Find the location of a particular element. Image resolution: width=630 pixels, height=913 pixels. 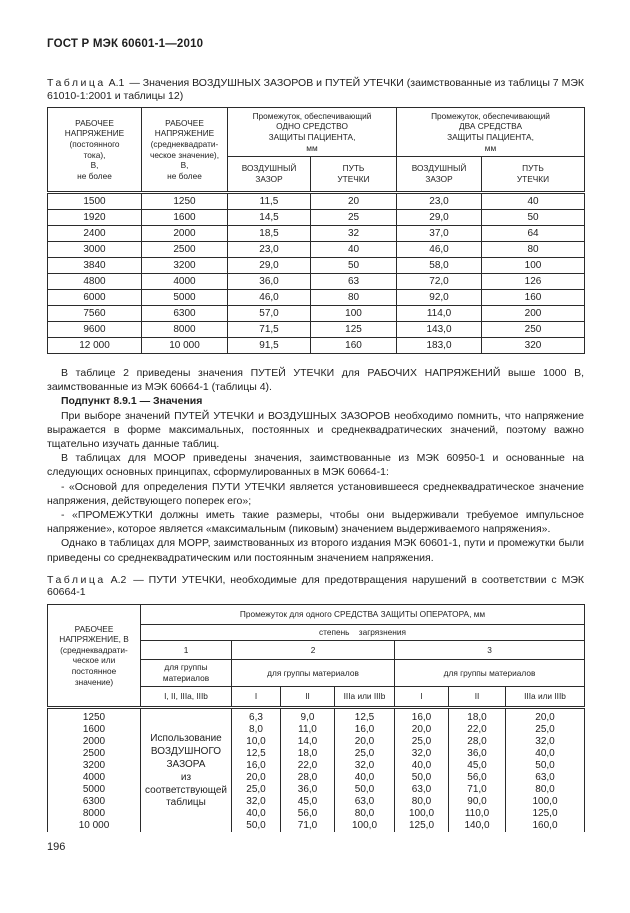

table-a2-material-group-label-3: для группы материалов is located at coordinates (489, 672).